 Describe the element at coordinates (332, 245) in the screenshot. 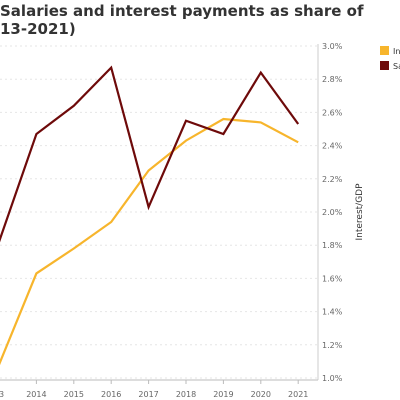

I see `y-tick-label: 1.8%` at that location.